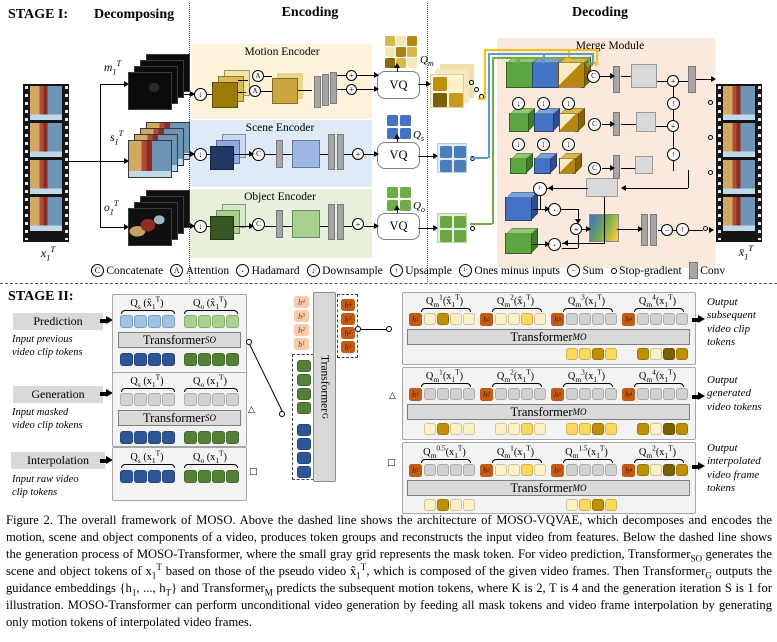 Image resolution: width=777 pixels, height=642 pixels. What do you see at coordinates (401, 52) in the screenshot?
I see `motion-codebook-tokens` at bounding box center [401, 52].